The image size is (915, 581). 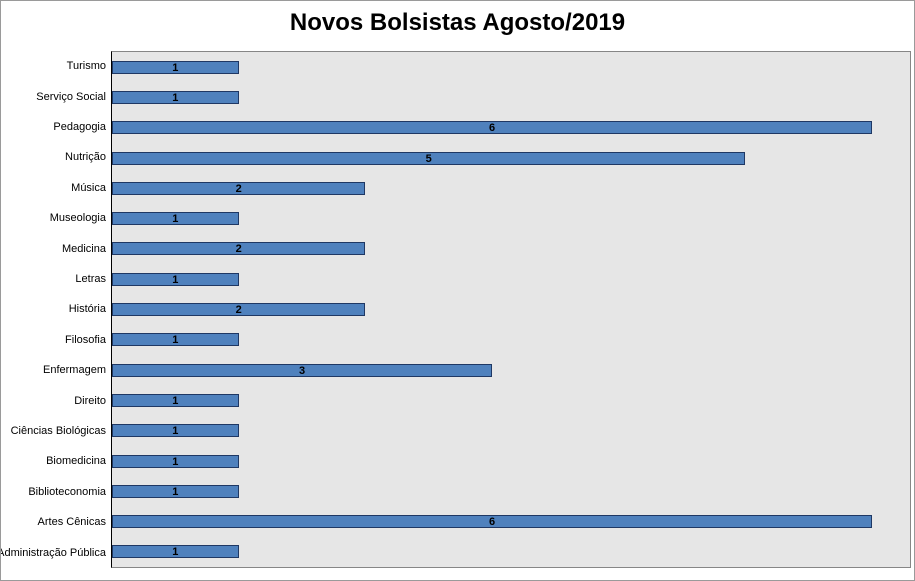 I want to click on bar: 5, so click(x=429, y=158).